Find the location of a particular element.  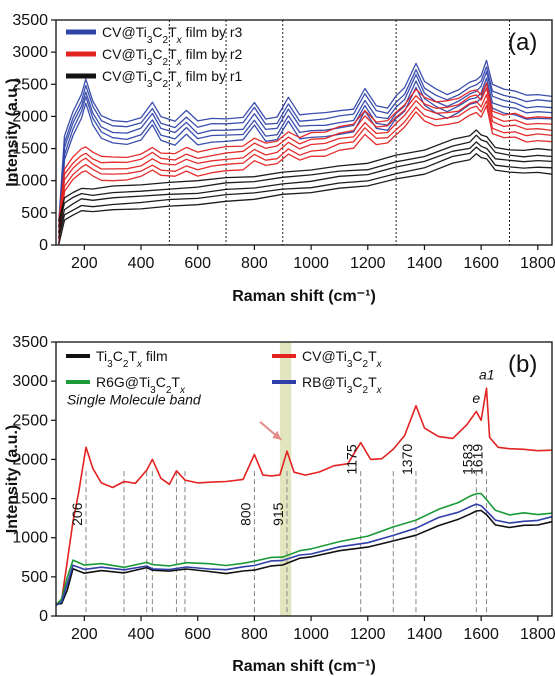

peak-label: 915 is located at coordinates (278, 514).